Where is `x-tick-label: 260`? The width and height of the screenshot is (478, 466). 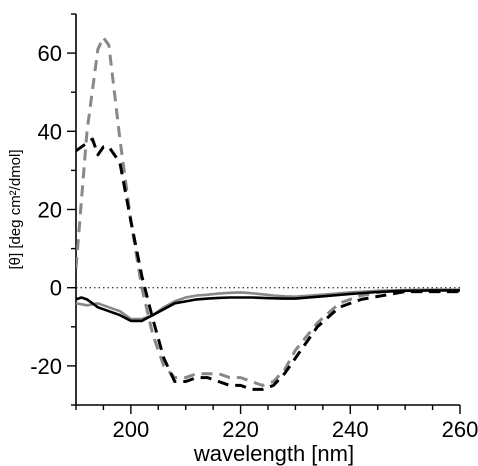 x-tick-label: 260 is located at coordinates (460, 429).